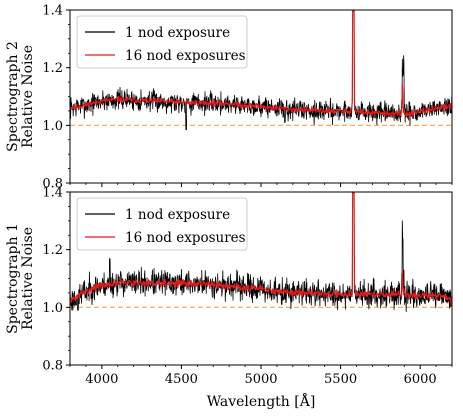 This screenshot has width=463, height=417. What do you see at coordinates (261, 401) in the screenshot?
I see `x-axis-label: Wavelength [Å]` at bounding box center [261, 401].